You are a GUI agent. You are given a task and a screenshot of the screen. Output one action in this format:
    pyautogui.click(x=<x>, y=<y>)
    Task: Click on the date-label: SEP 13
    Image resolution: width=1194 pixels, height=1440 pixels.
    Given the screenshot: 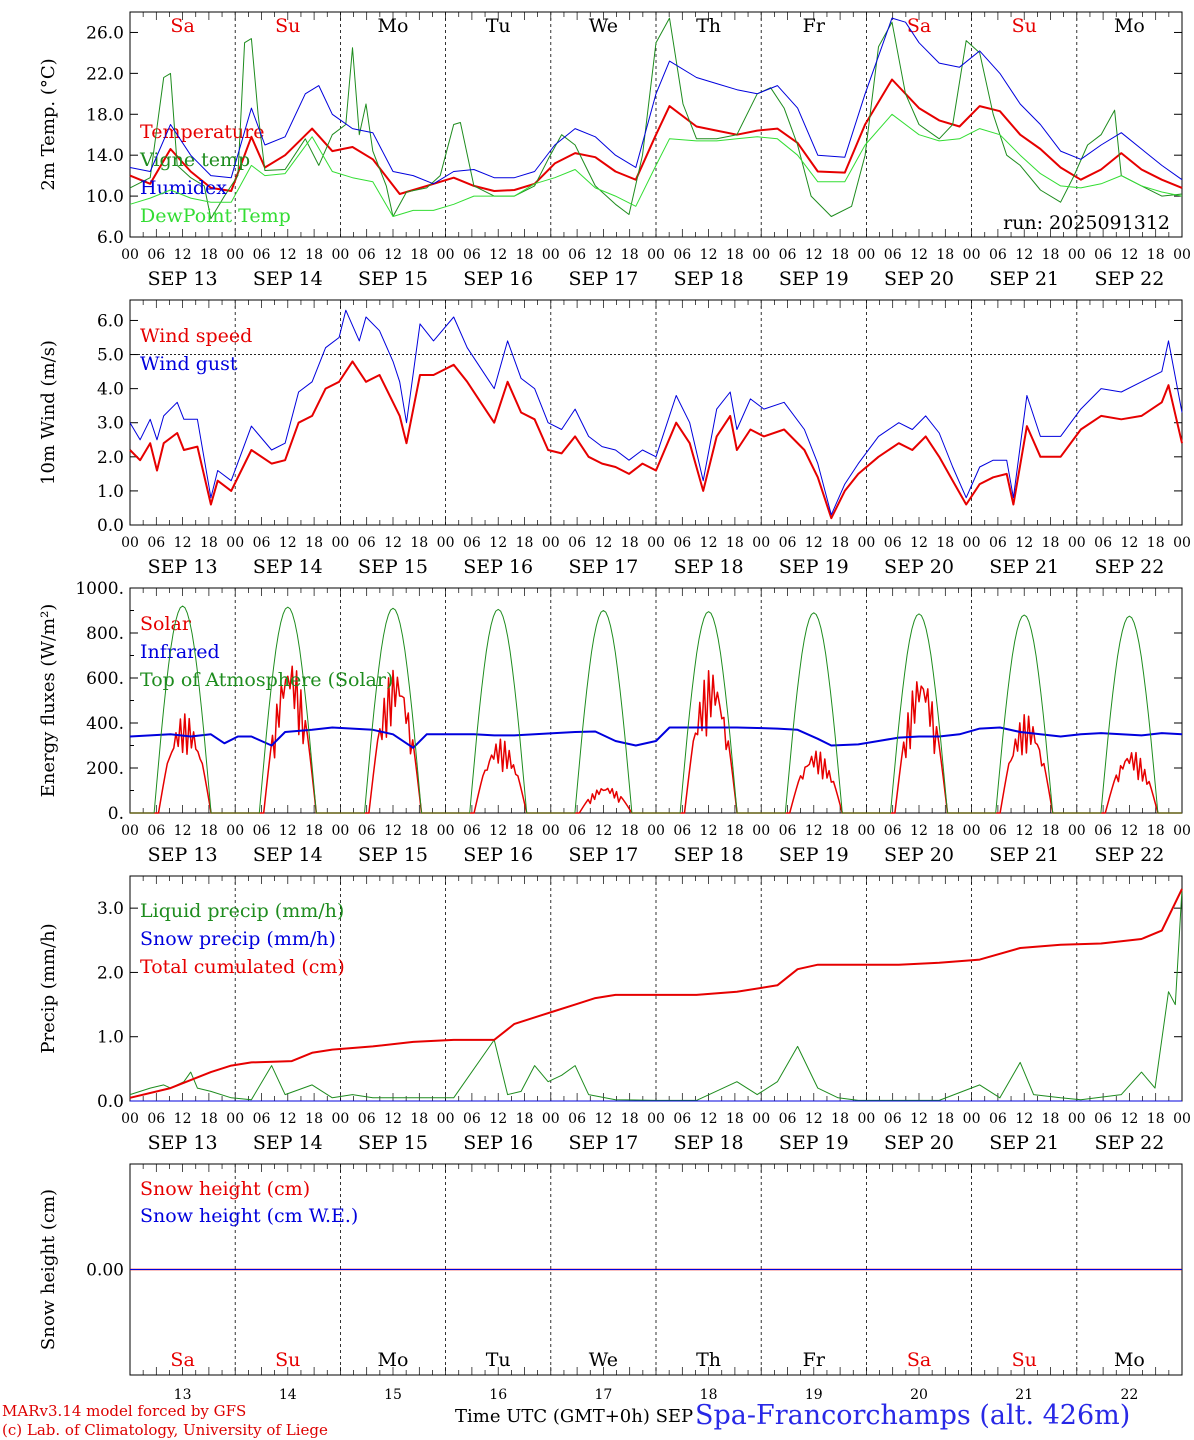 What is the action you would take?
    pyautogui.click(x=183, y=279)
    